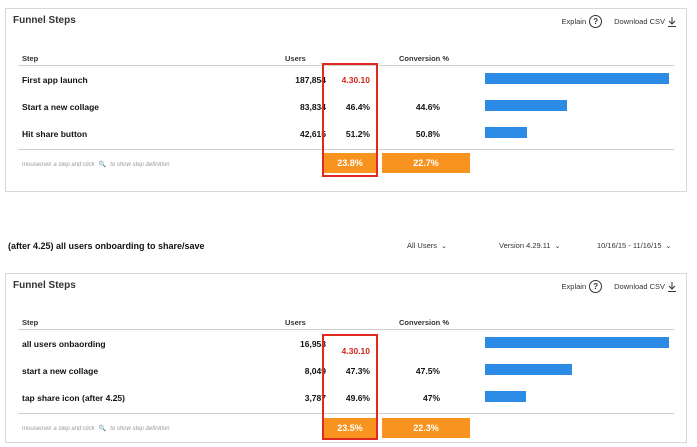 The image size is (697, 447). I want to click on conversion-percent: 47%, so click(431, 398).